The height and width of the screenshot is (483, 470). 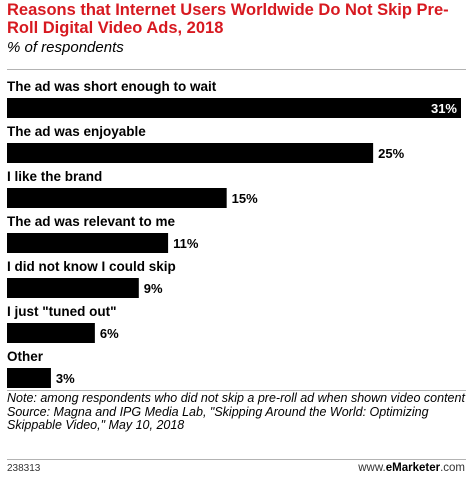 I want to click on value-label: 25%, so click(x=391, y=153).